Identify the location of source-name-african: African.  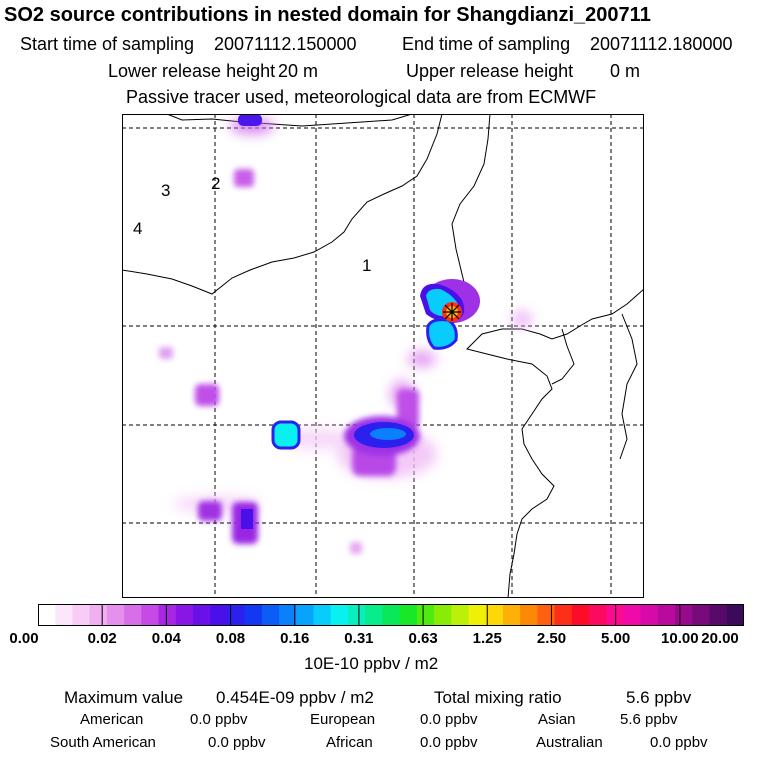
(349, 742).